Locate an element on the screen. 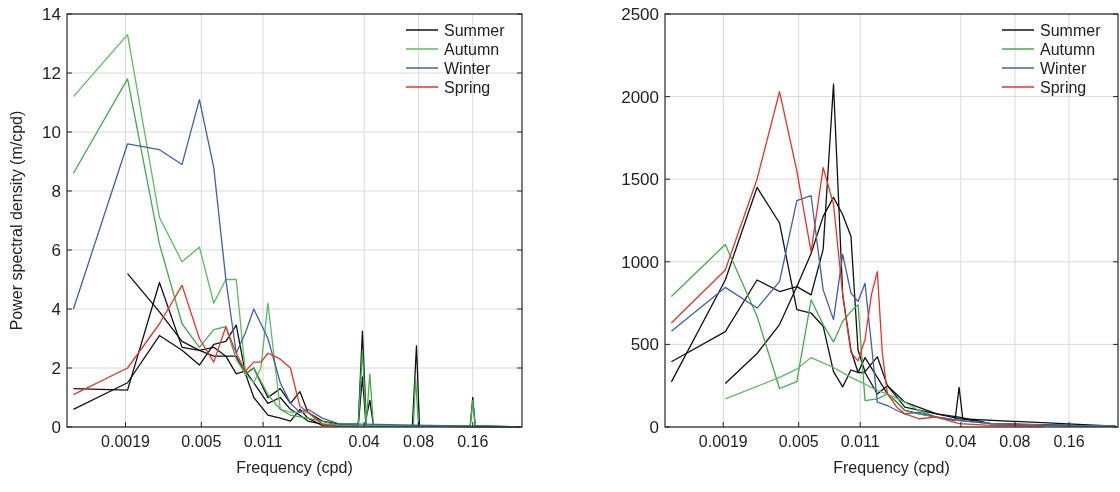 The height and width of the screenshot is (492, 1120). y-tick-label: 2 is located at coordinates (56, 368).